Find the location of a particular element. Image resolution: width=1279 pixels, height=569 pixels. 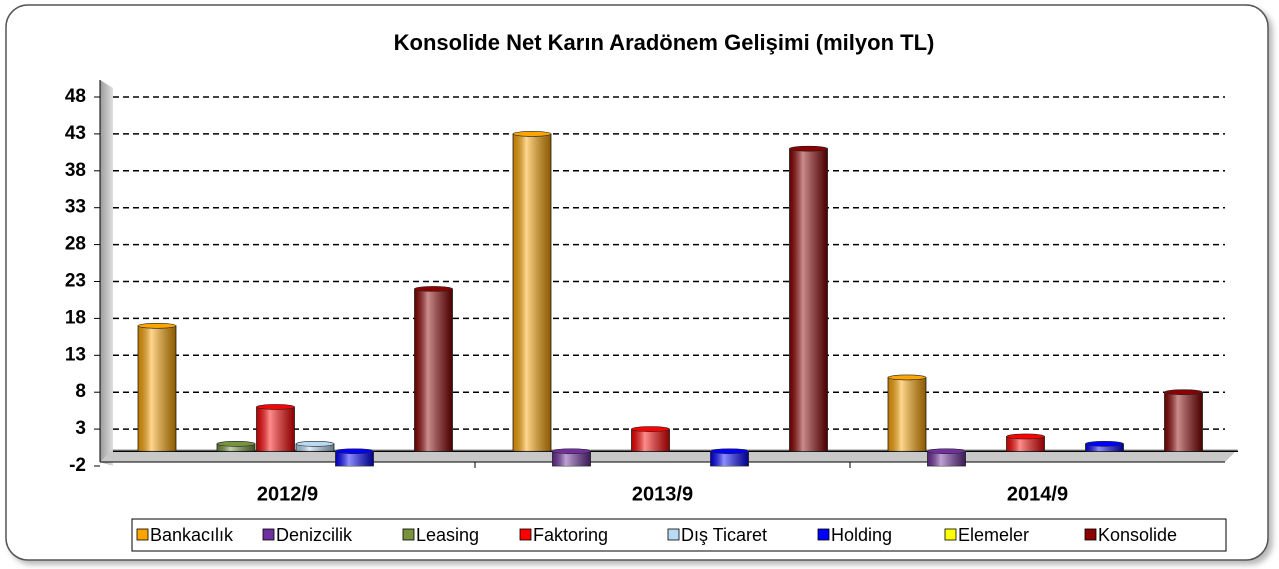

y-tick-label: 33 is located at coordinates (75, 207).